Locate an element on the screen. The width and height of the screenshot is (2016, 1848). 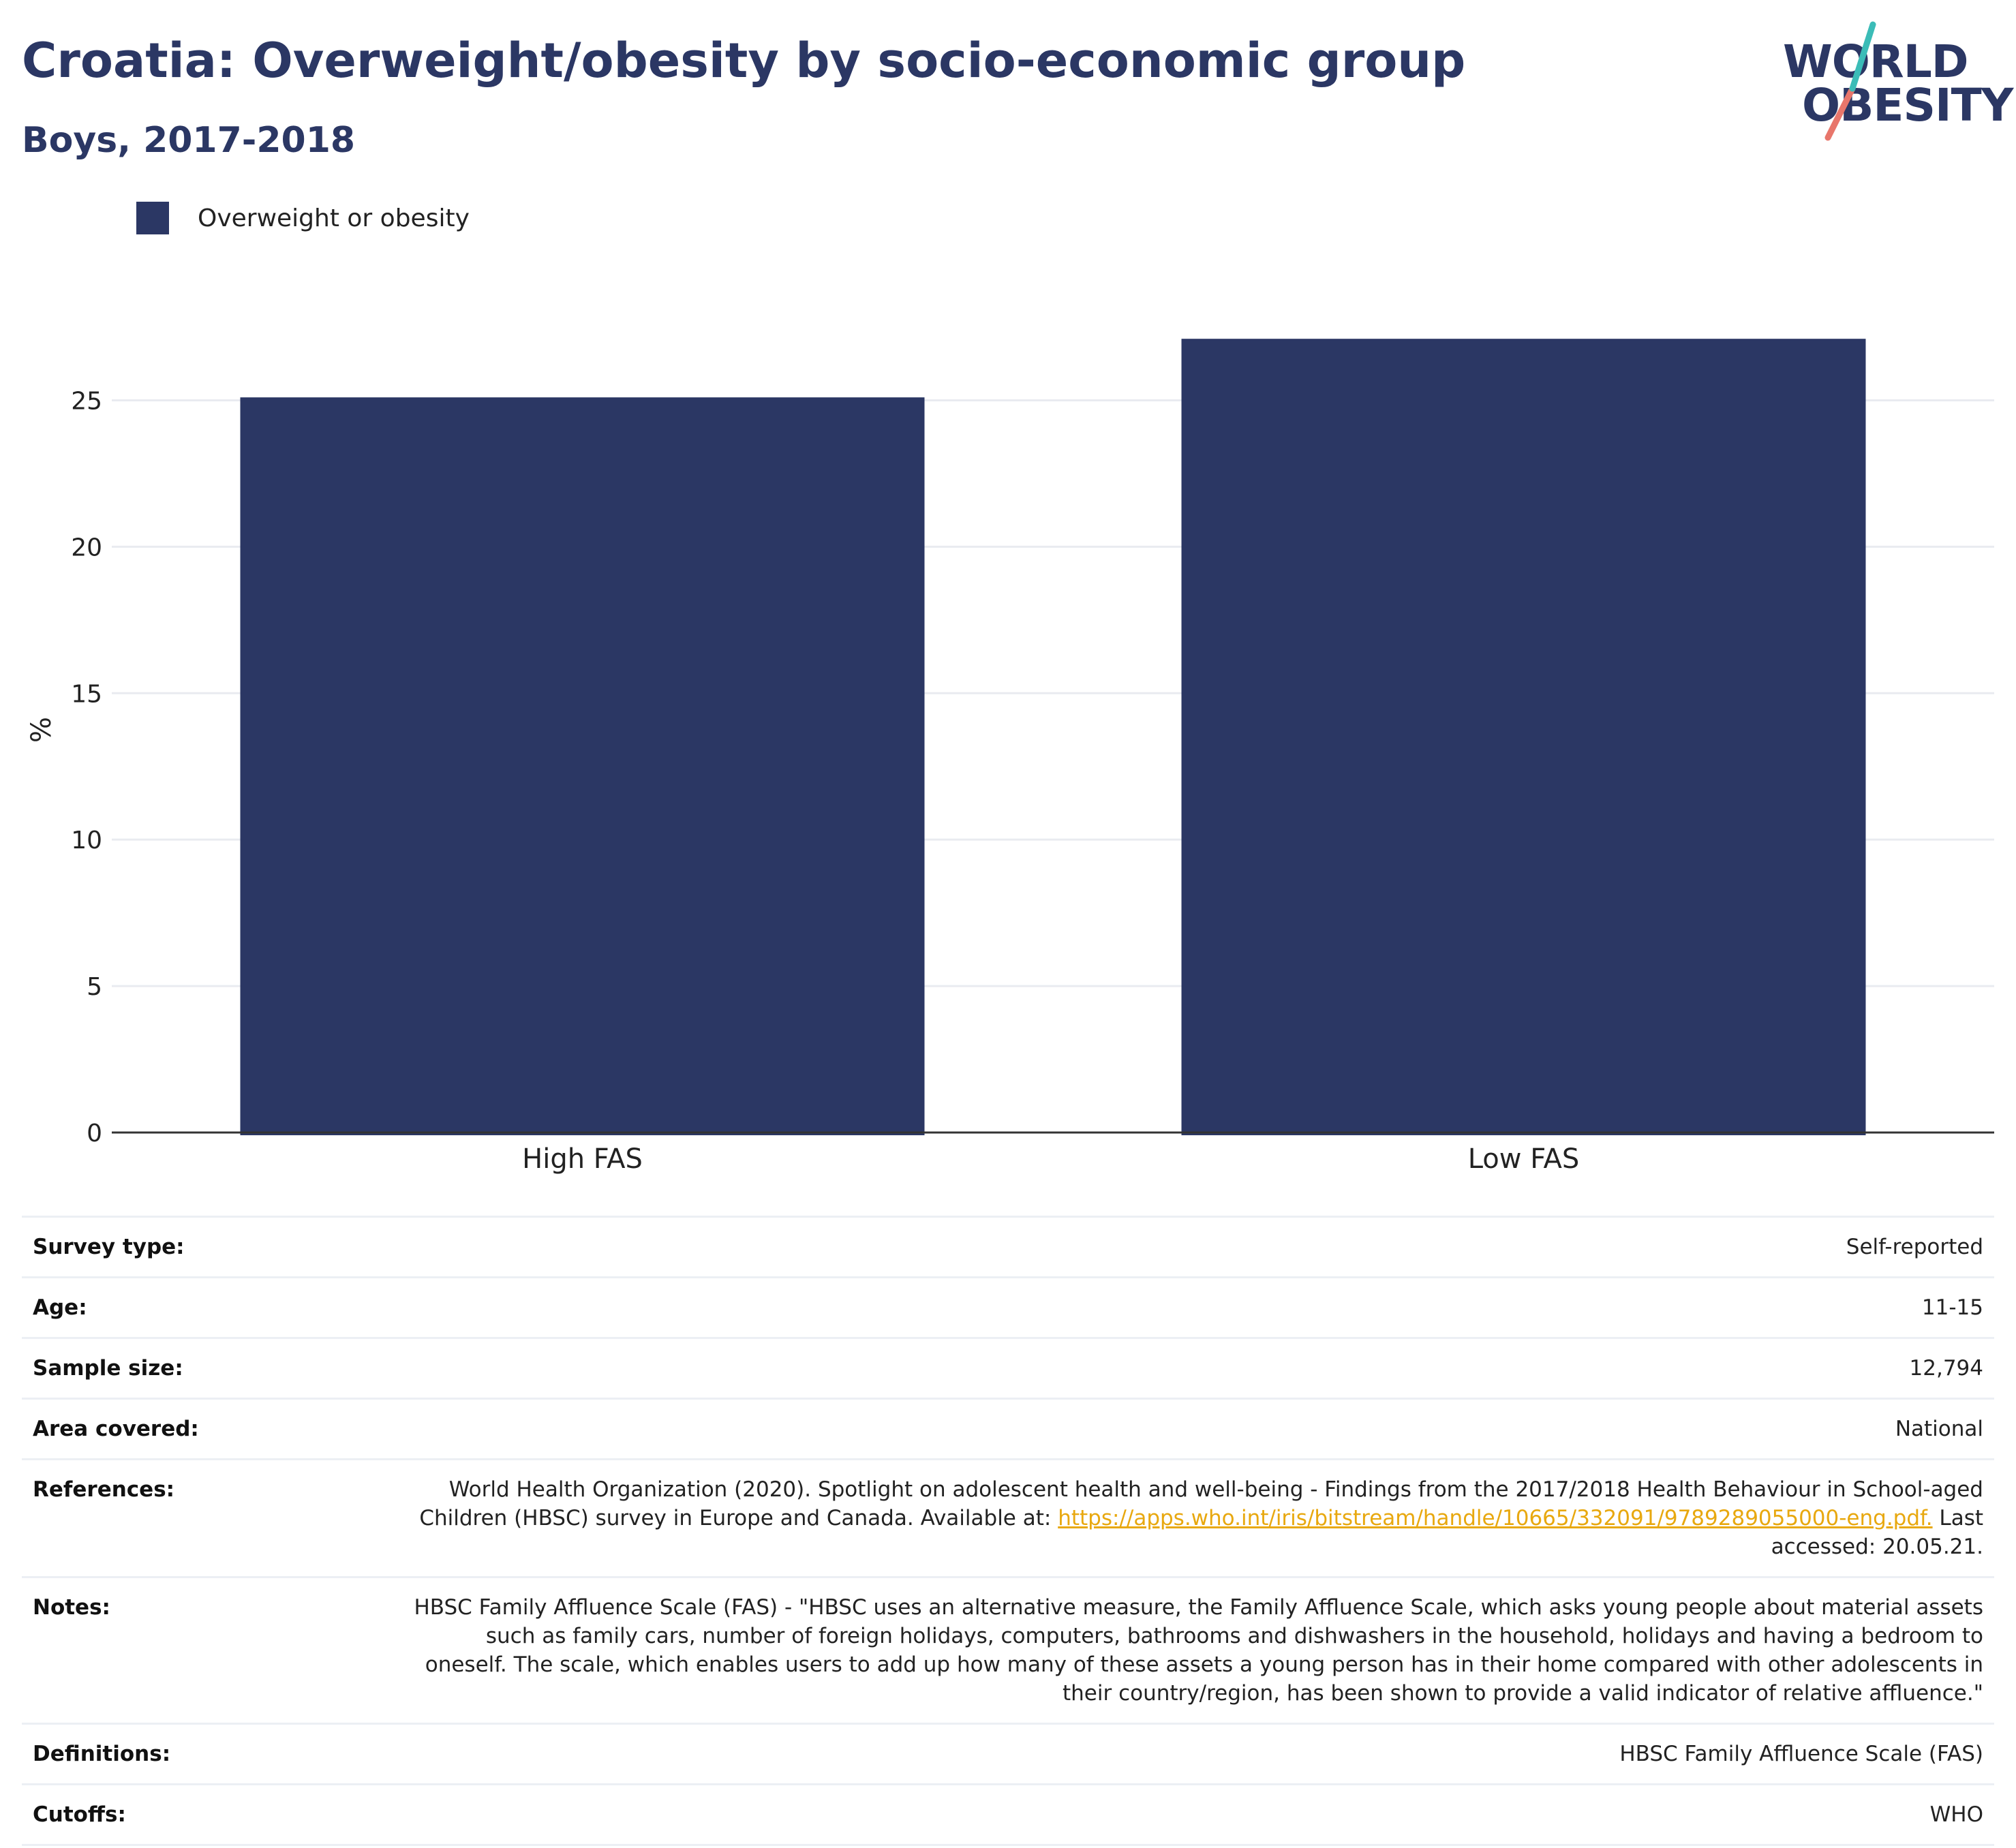
metadata-value: Self-reported is located at coordinates (1196, 1247).